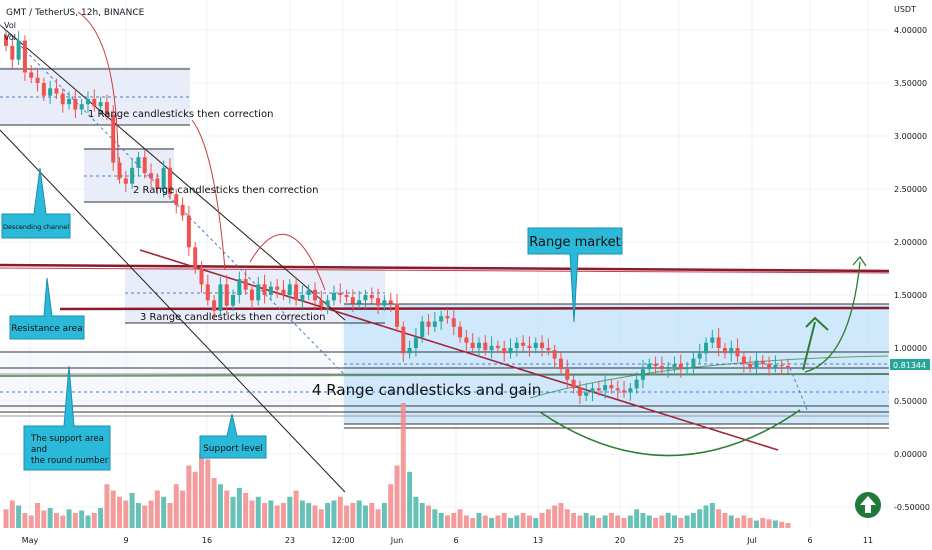 This screenshot has height=550, width=932. I want to click on callout-support-level: Support level, so click(233, 436).